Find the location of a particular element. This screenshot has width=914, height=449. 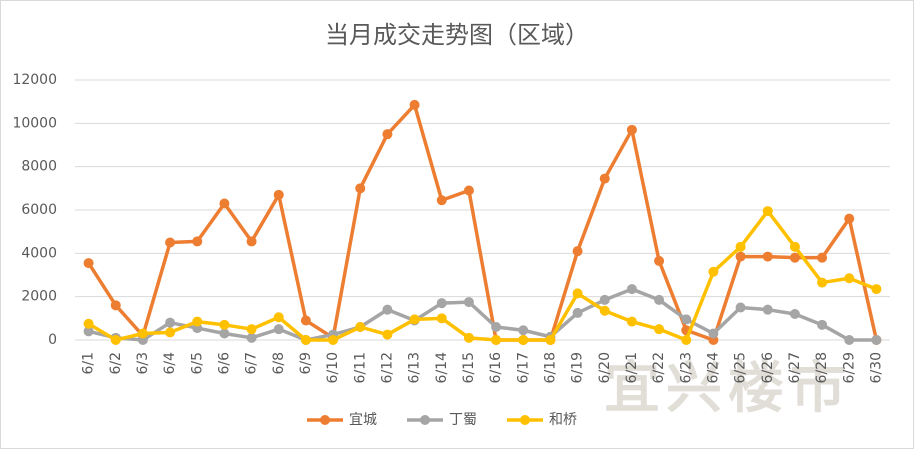

y-tick-label: 12000 is located at coordinates (34, 80).